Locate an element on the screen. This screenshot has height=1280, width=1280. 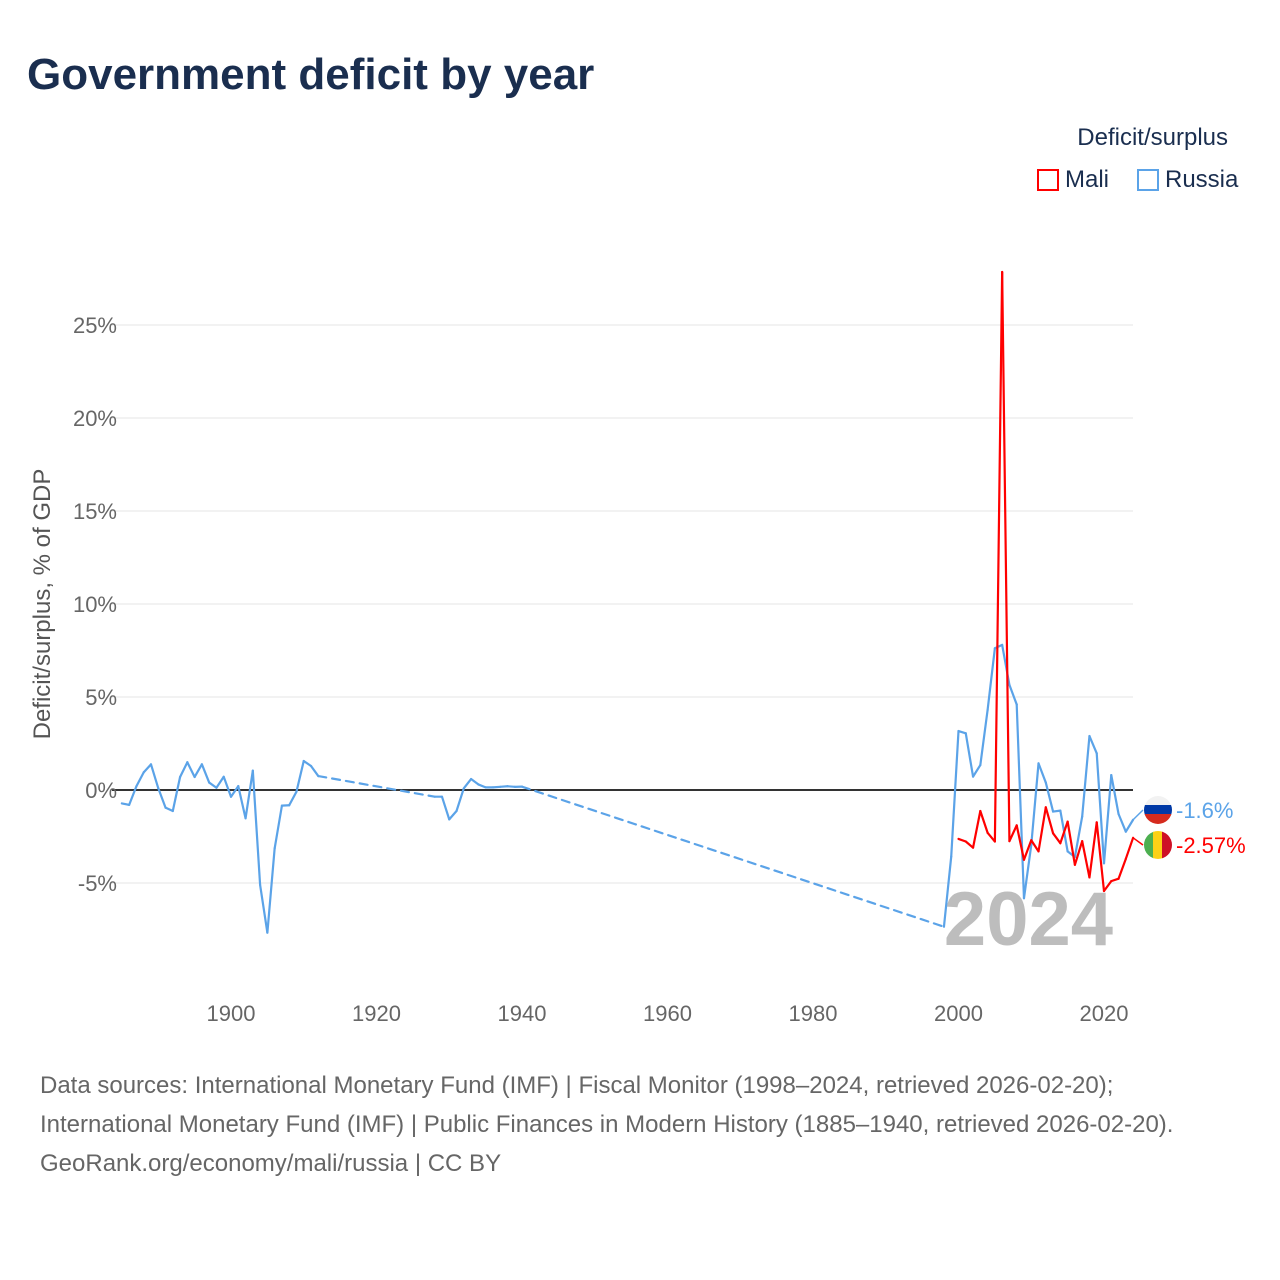
y-tick-label: 20% is located at coordinates (95, 418).